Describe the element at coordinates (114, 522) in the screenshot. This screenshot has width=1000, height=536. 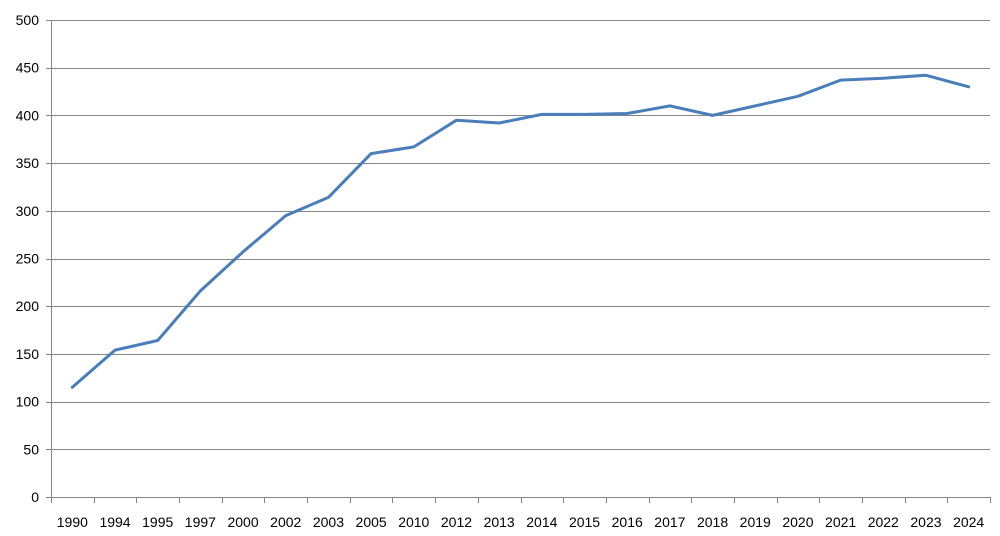
I see `x-tick-label: 1994` at that location.